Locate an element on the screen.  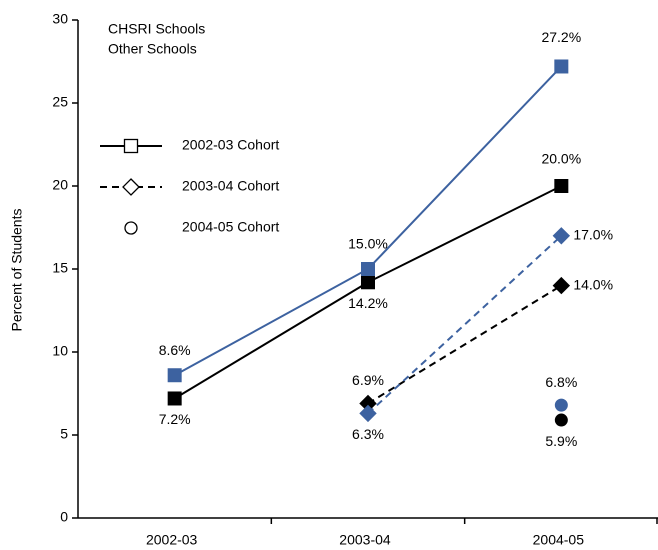
cohort-legend: 2003-04 Cohort is located at coordinates (230, 186).